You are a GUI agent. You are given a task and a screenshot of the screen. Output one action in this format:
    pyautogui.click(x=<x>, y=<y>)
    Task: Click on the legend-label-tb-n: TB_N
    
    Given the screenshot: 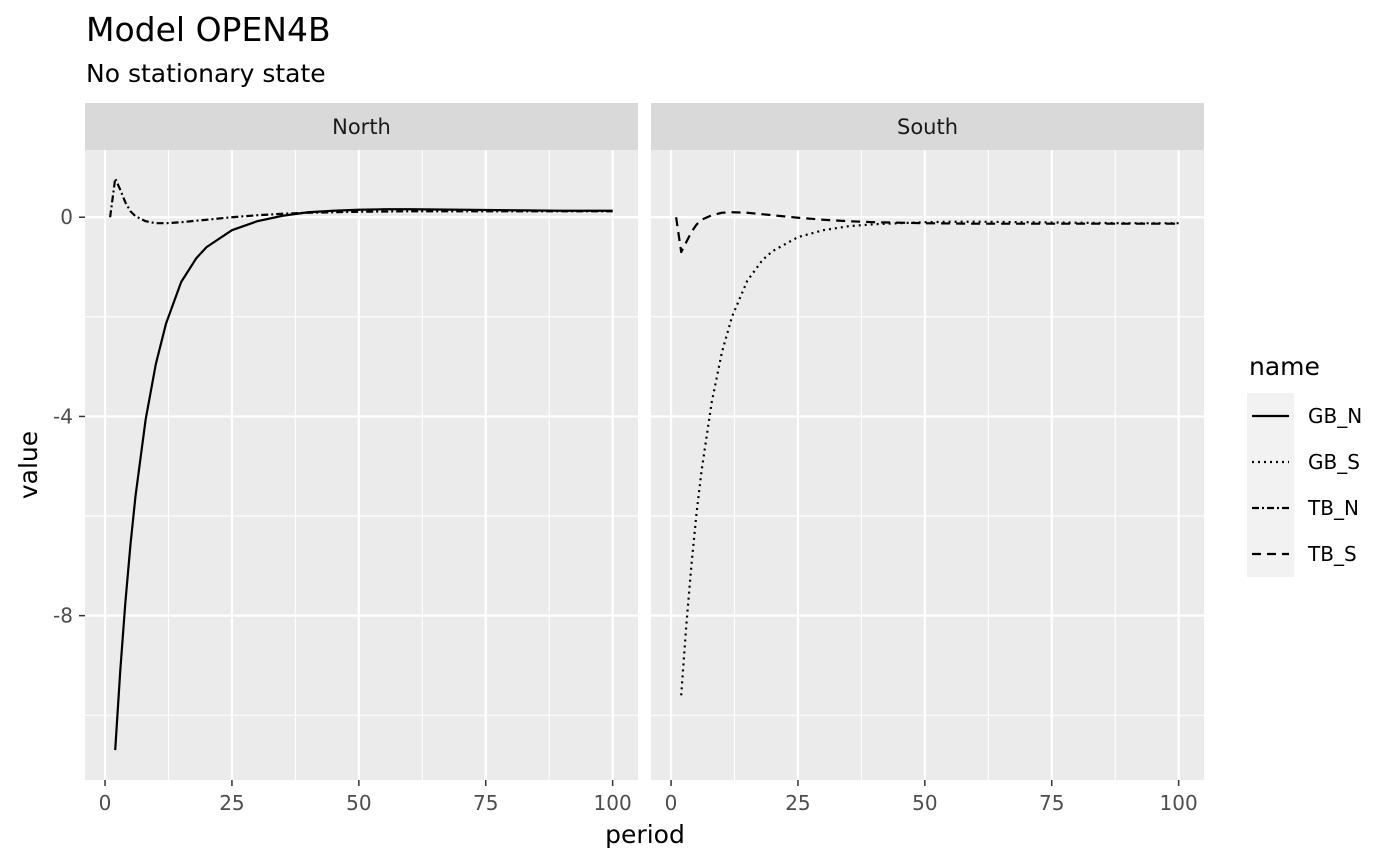 What is the action you would take?
    pyautogui.click(x=1333, y=508)
    